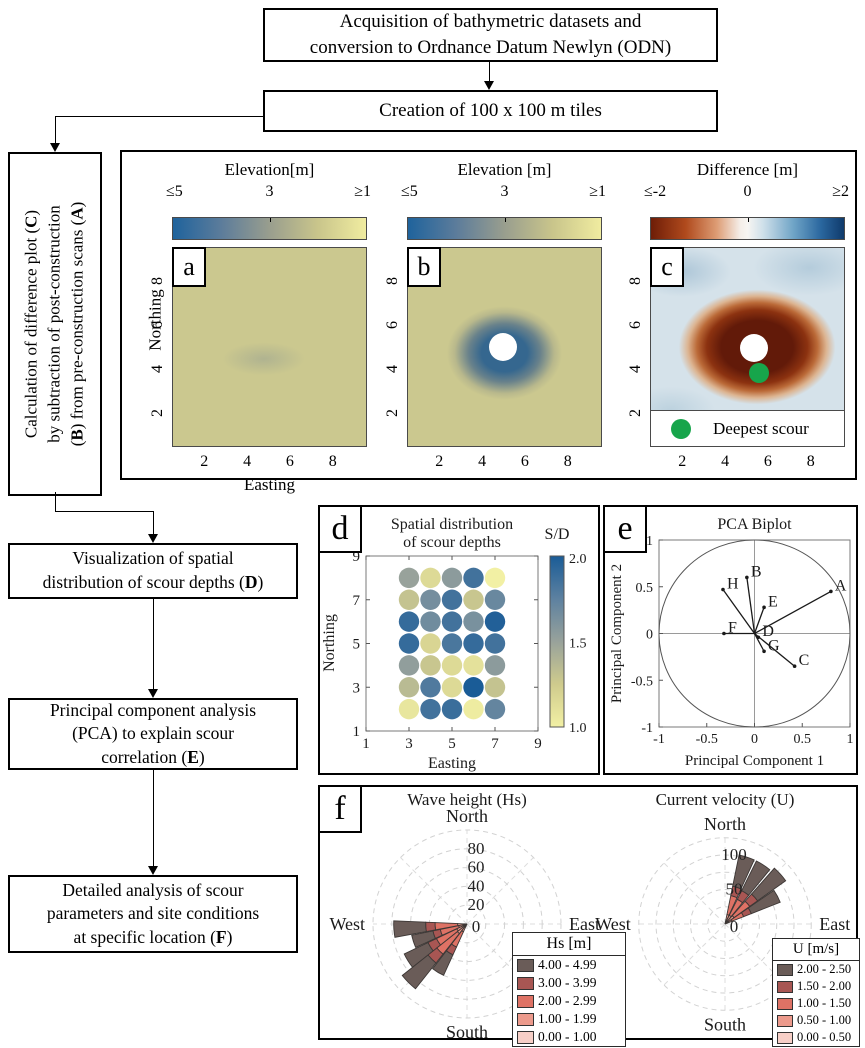  I want to click on y-tick-label: -1, so click(647, 728).